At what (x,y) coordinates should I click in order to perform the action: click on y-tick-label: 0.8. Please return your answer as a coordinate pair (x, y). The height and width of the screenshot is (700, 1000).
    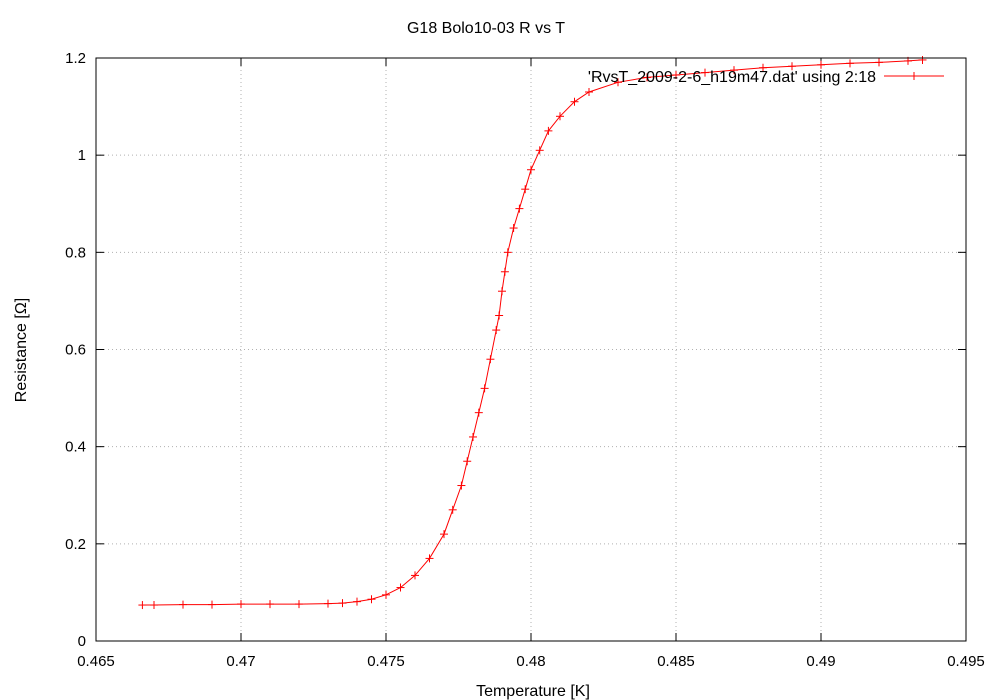
    Looking at the image, I should click on (75, 252).